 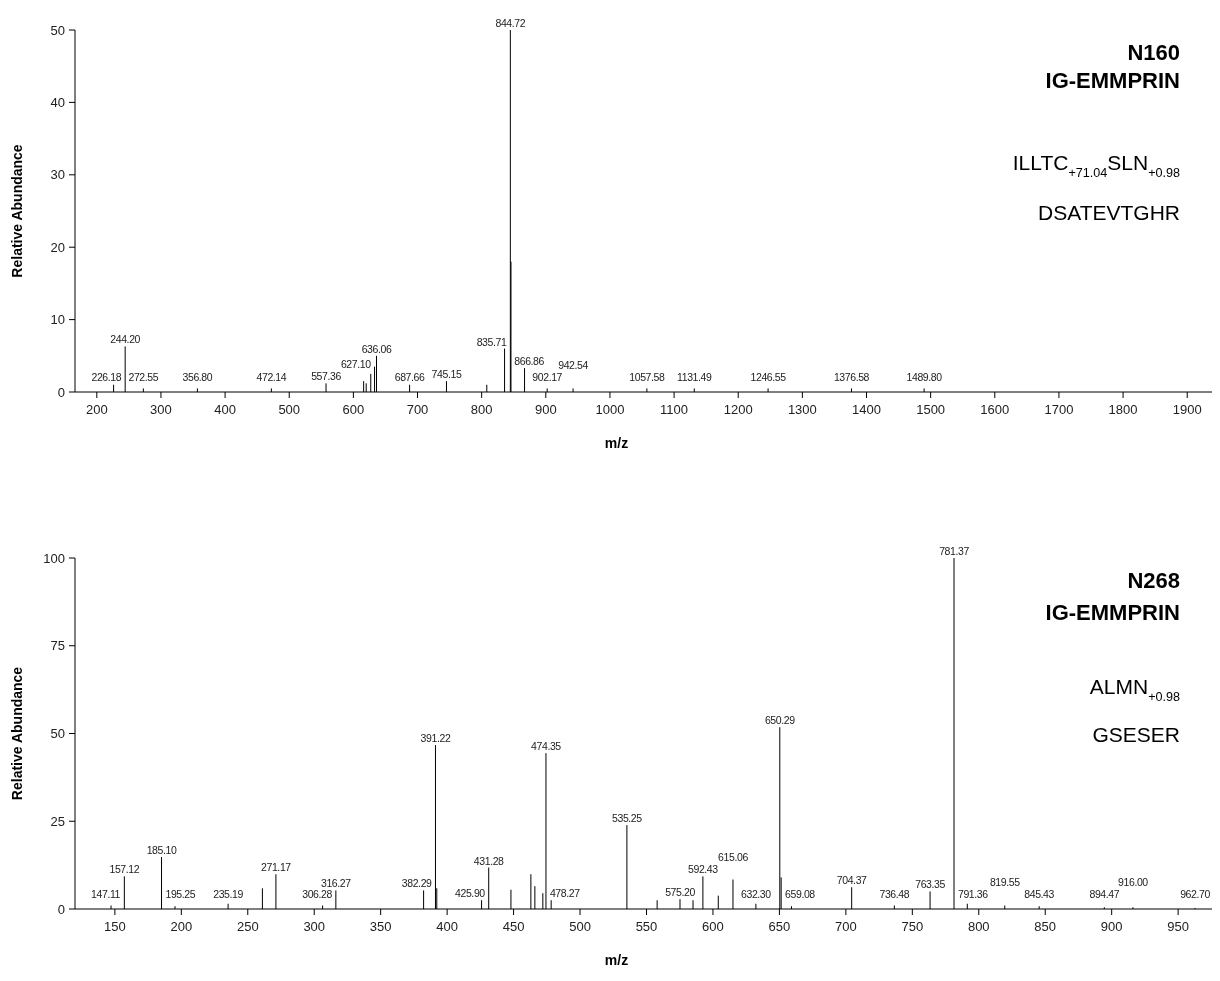 I want to click on y-tick-label: 40, so click(x=57, y=102).